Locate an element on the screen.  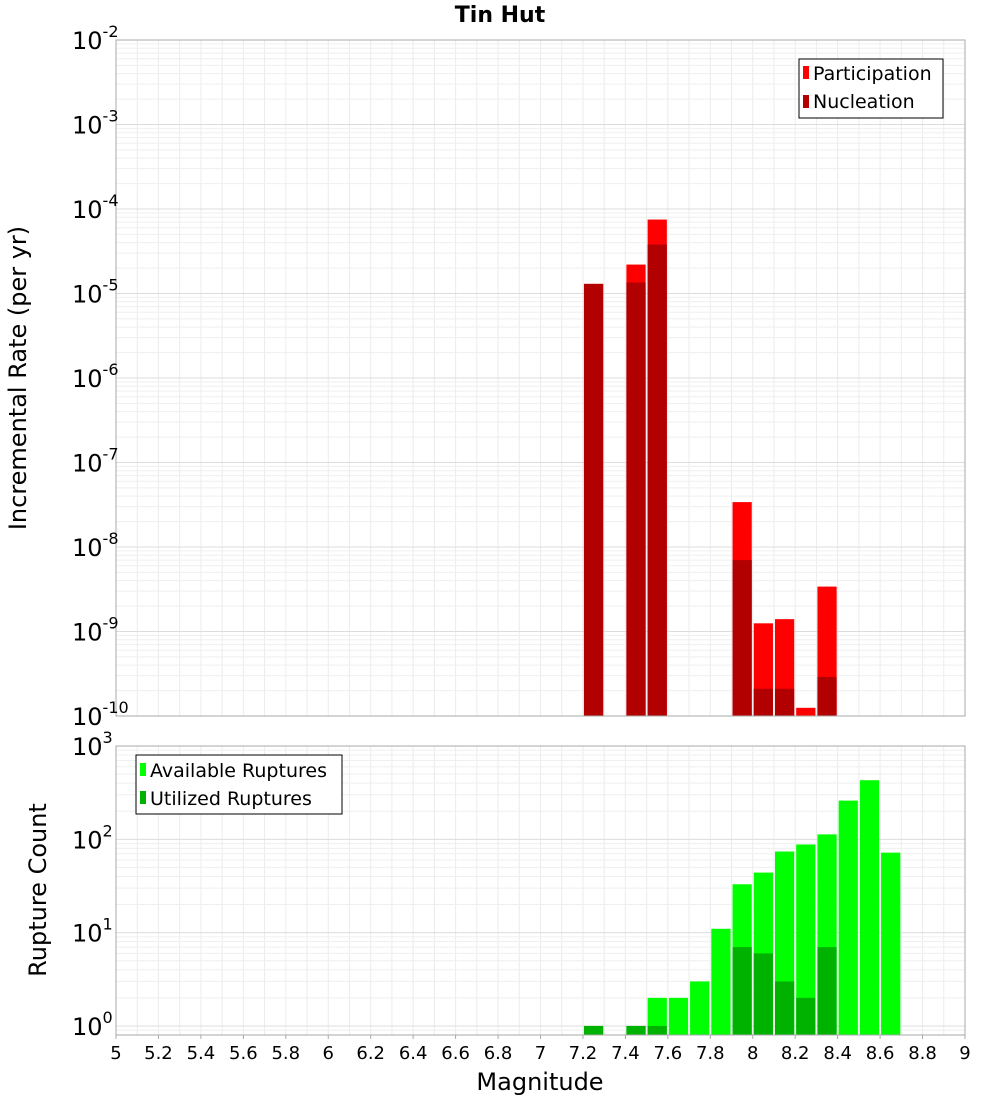
x-tick-label: 5.4 is located at coordinates (201, 1053).